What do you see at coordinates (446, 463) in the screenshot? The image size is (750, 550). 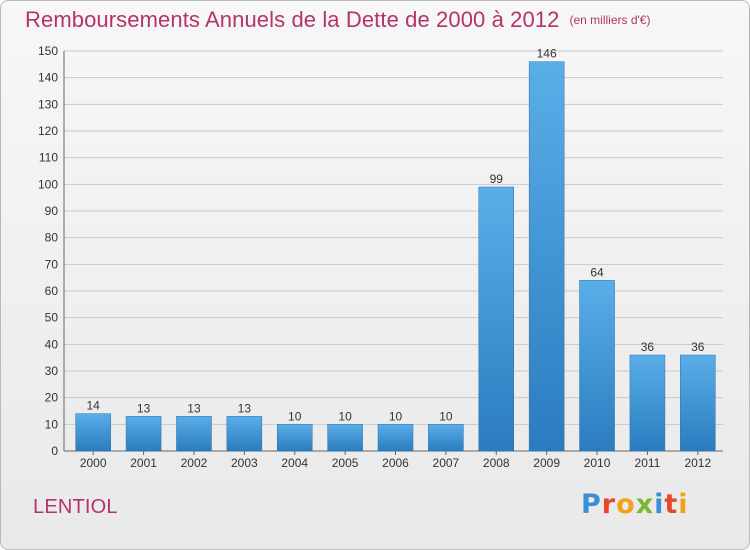 I see `x-tick-label: 2007` at bounding box center [446, 463].